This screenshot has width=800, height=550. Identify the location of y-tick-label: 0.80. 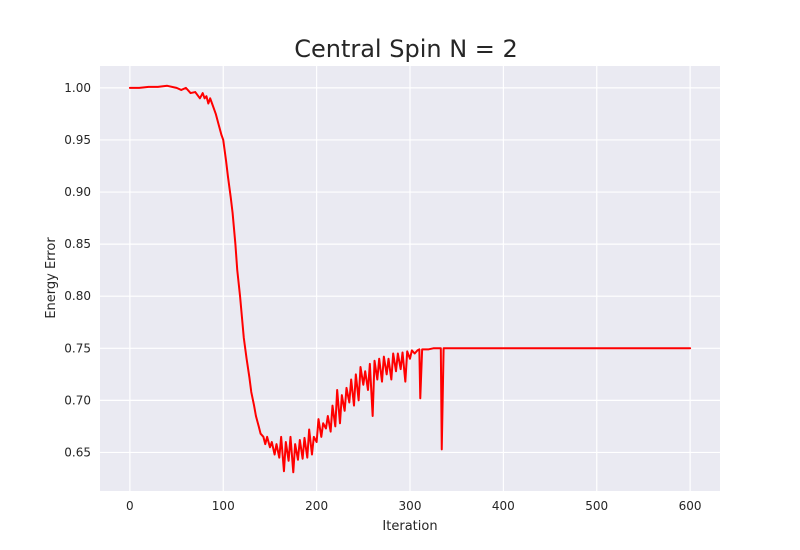
(77, 296).